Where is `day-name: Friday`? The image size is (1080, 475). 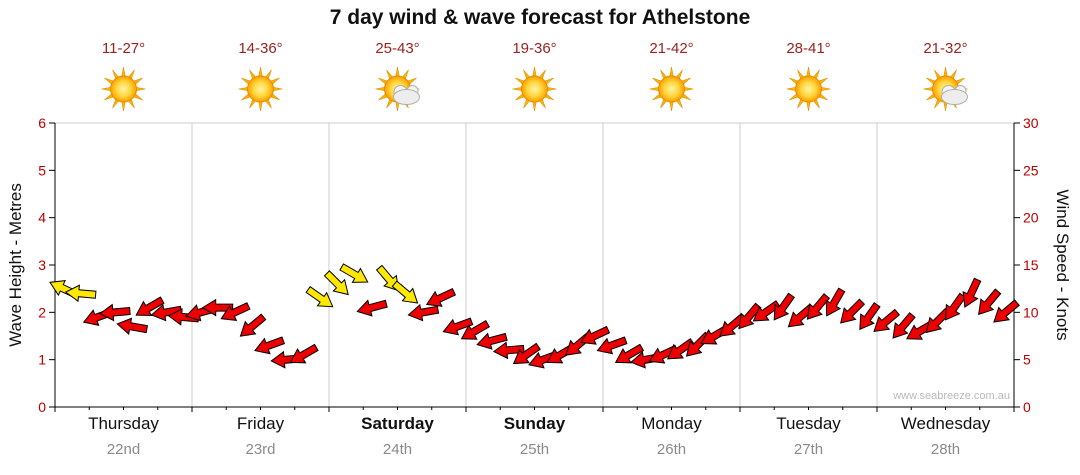
day-name: Friday is located at coordinates (260, 423).